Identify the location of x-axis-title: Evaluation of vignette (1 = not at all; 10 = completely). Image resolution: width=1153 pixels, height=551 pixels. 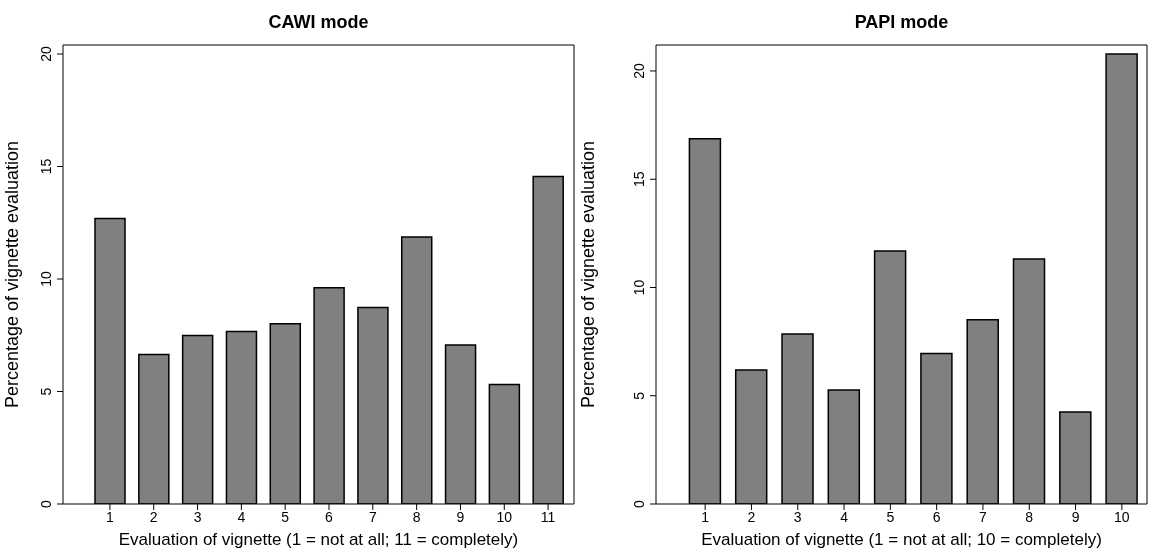
(901, 539).